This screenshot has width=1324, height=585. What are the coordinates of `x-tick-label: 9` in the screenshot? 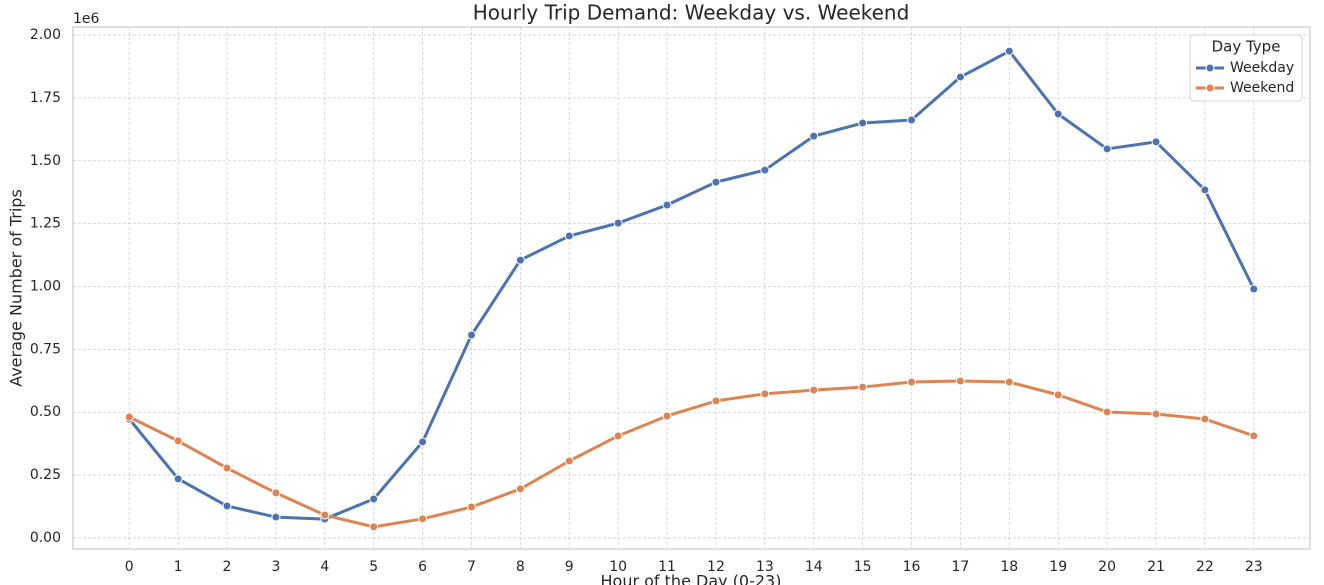 It's located at (569, 567).